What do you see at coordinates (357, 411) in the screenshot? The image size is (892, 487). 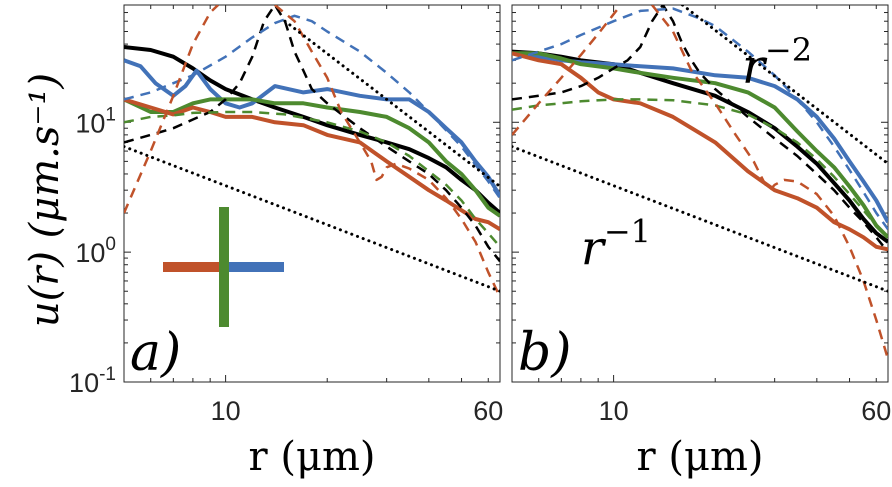 I see `panel-a-x-tick-labels: 10 60` at bounding box center [357, 411].